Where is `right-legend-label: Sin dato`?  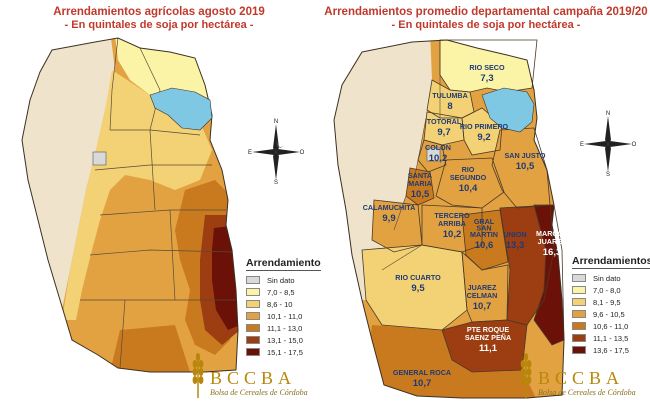 right-legend-label: Sin dato is located at coordinates (607, 278).